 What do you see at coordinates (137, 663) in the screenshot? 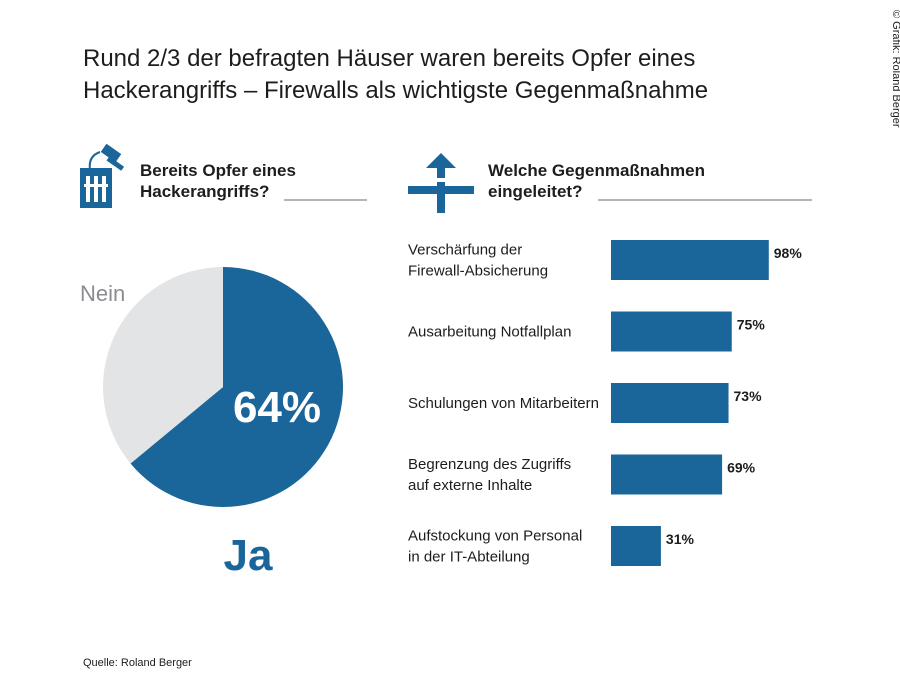
I see `source: Quelle: Roland Berger` at bounding box center [137, 663].